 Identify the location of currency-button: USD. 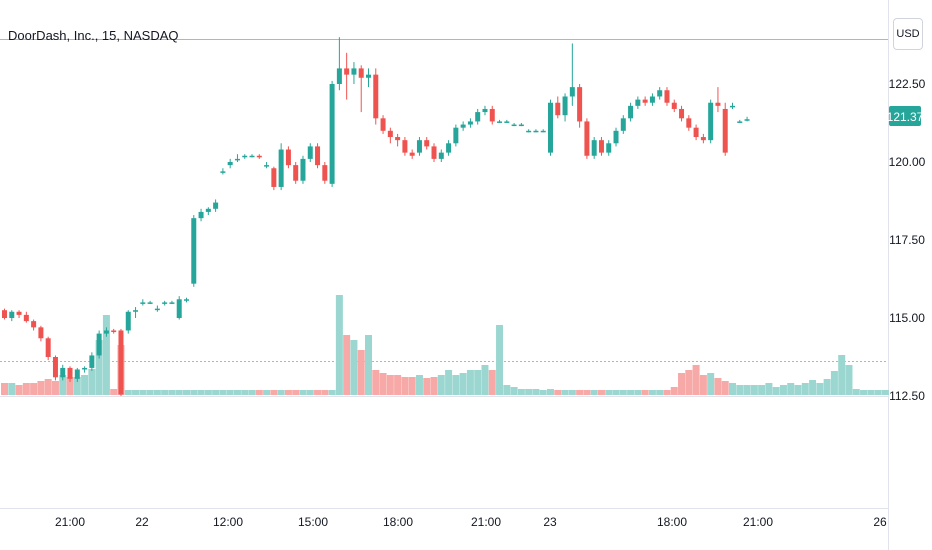
(908, 34).